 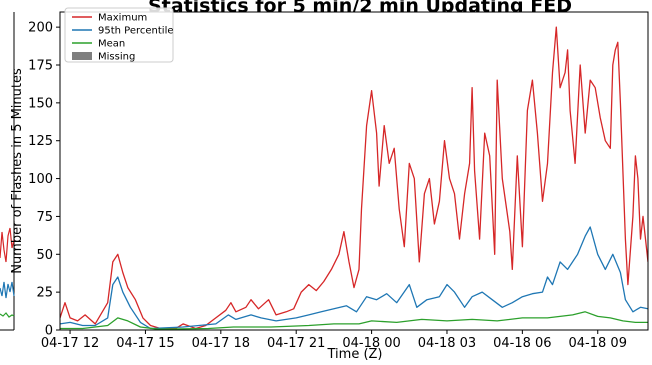 I want to click on x-tick-label: 04-17 18, so click(x=221, y=343).